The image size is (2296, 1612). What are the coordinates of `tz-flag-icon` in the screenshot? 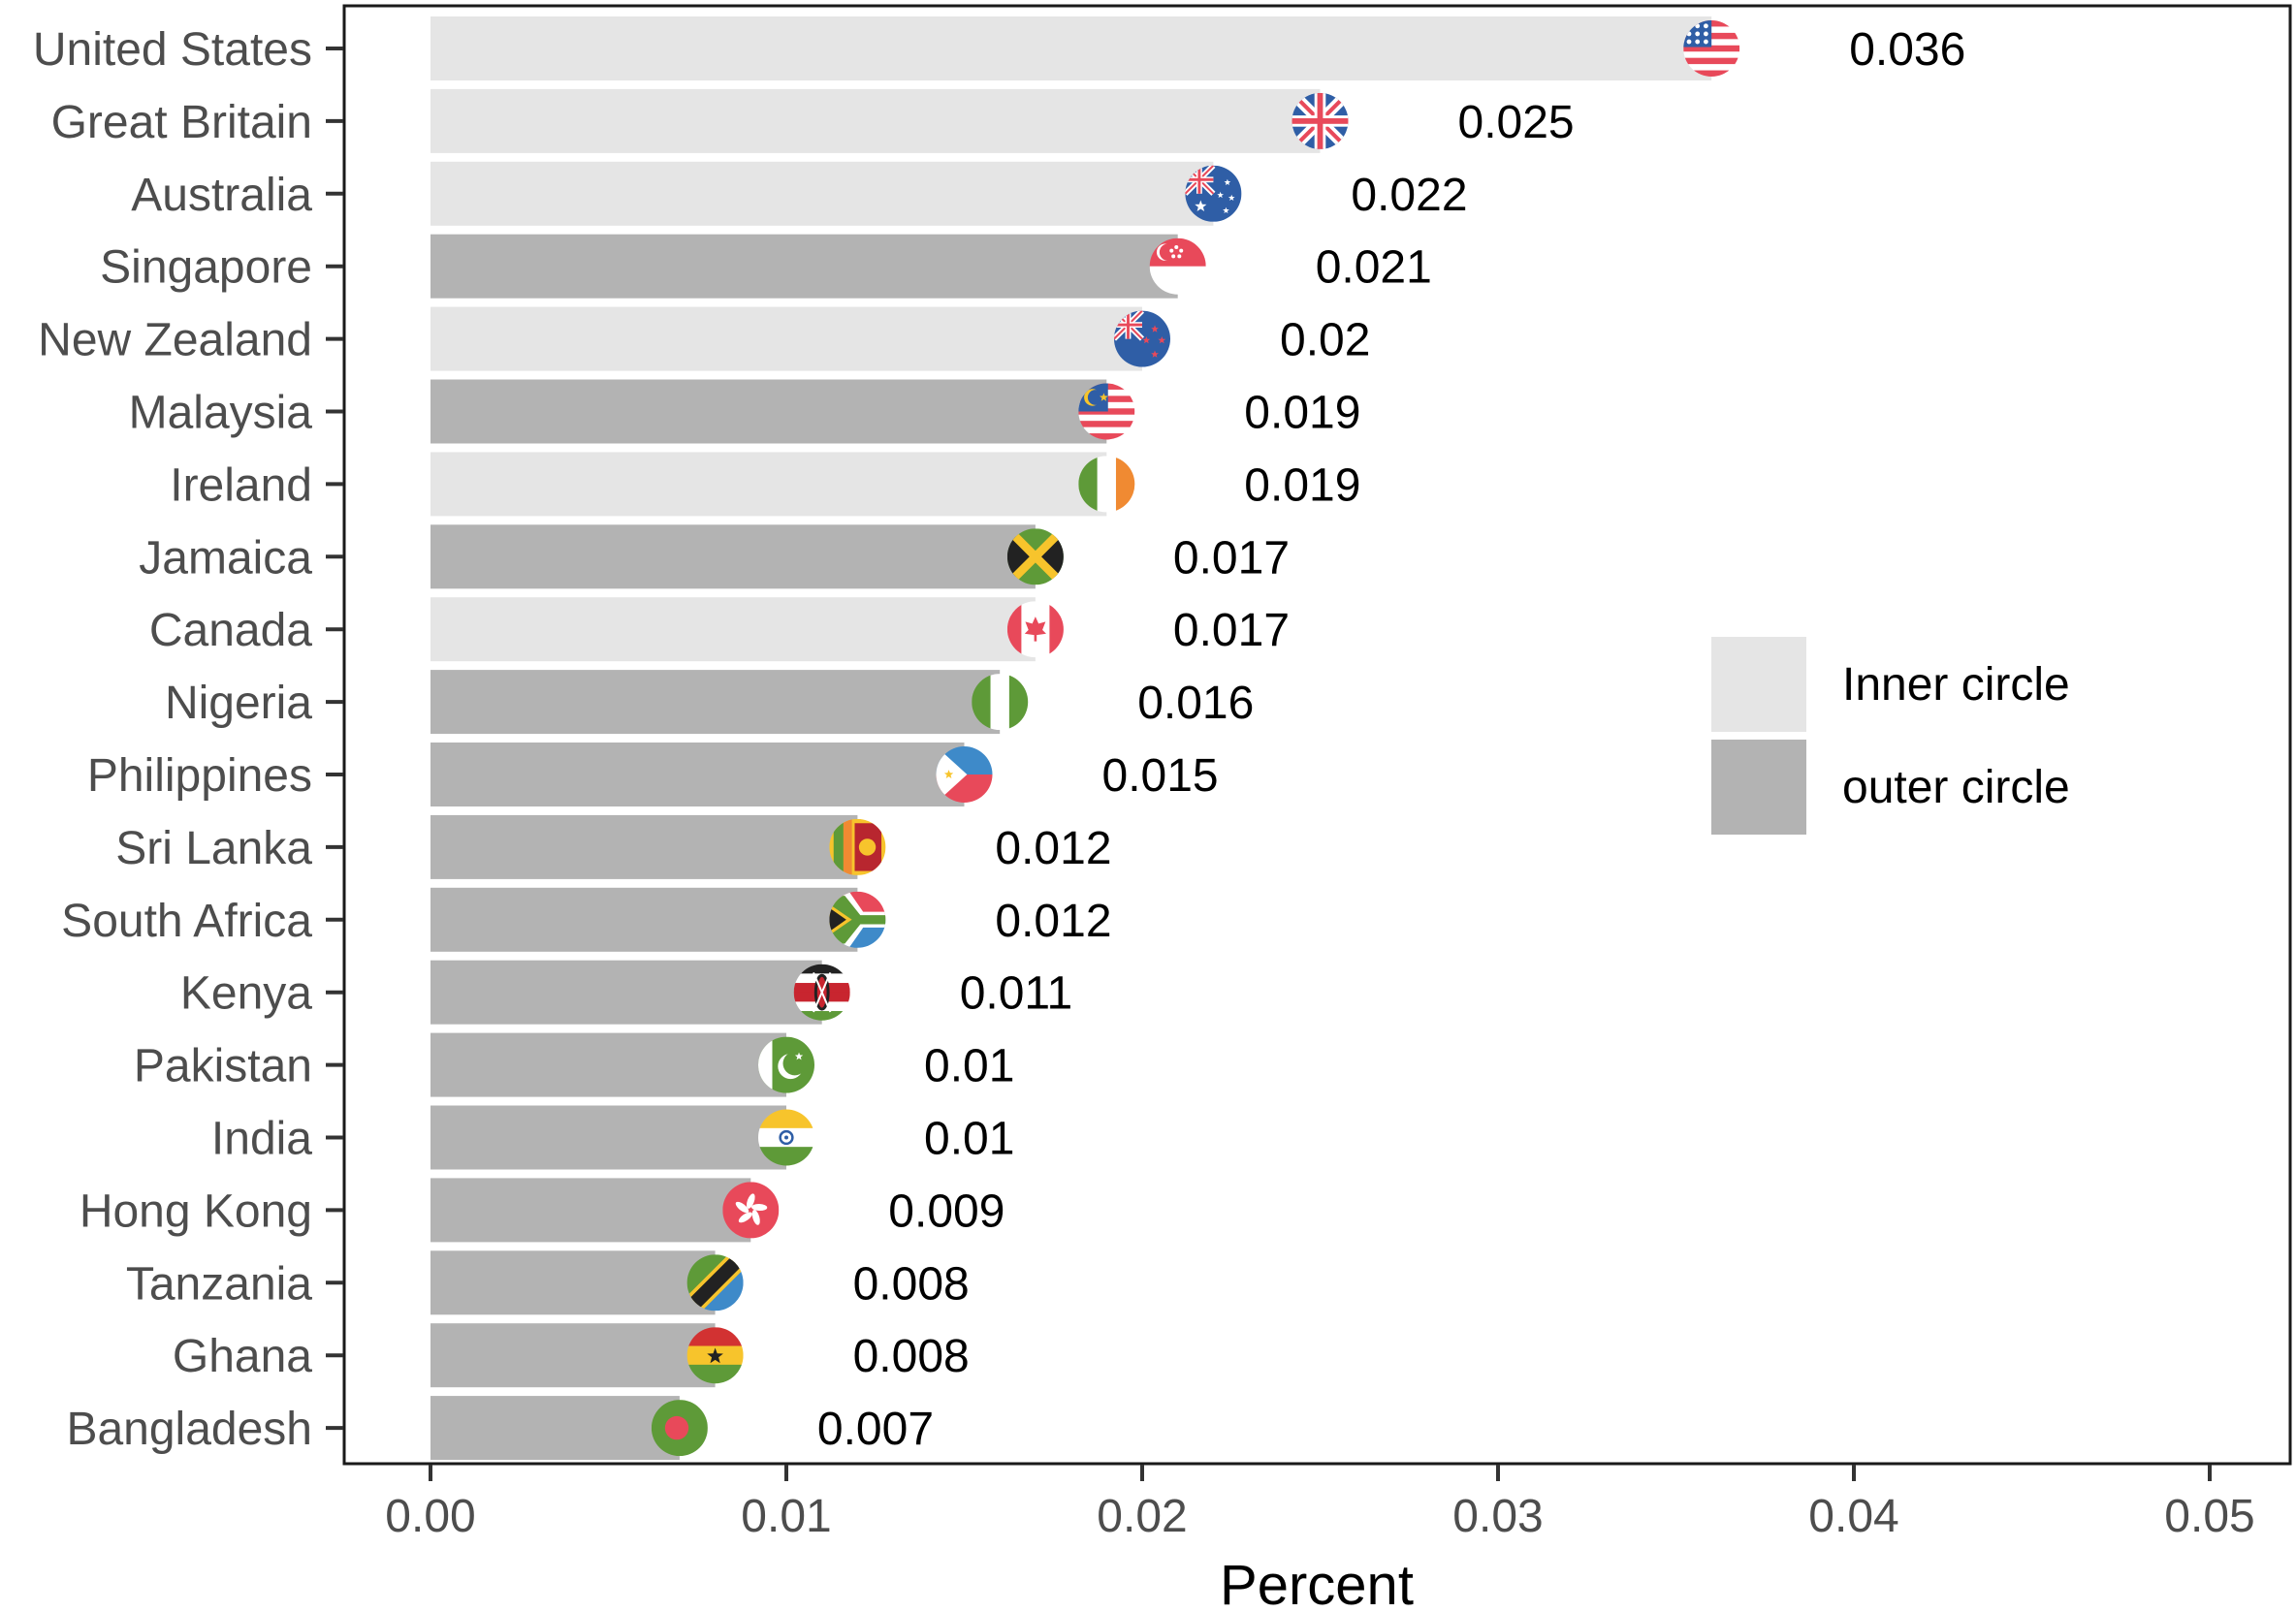 It's located at (715, 1283).